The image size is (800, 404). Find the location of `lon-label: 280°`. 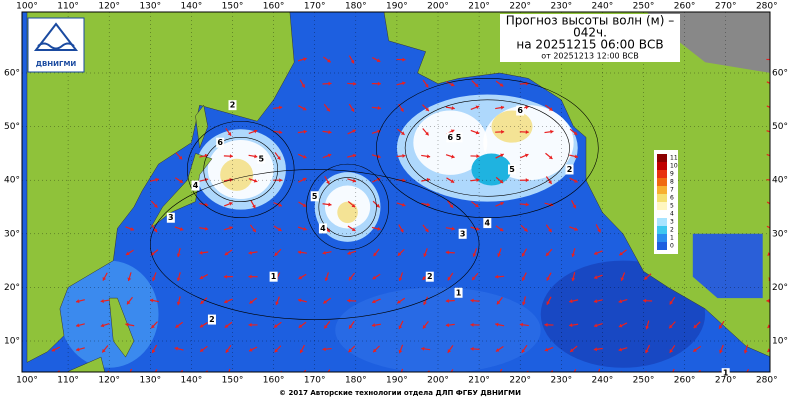

lon-label: 280° is located at coordinates (767, 7).